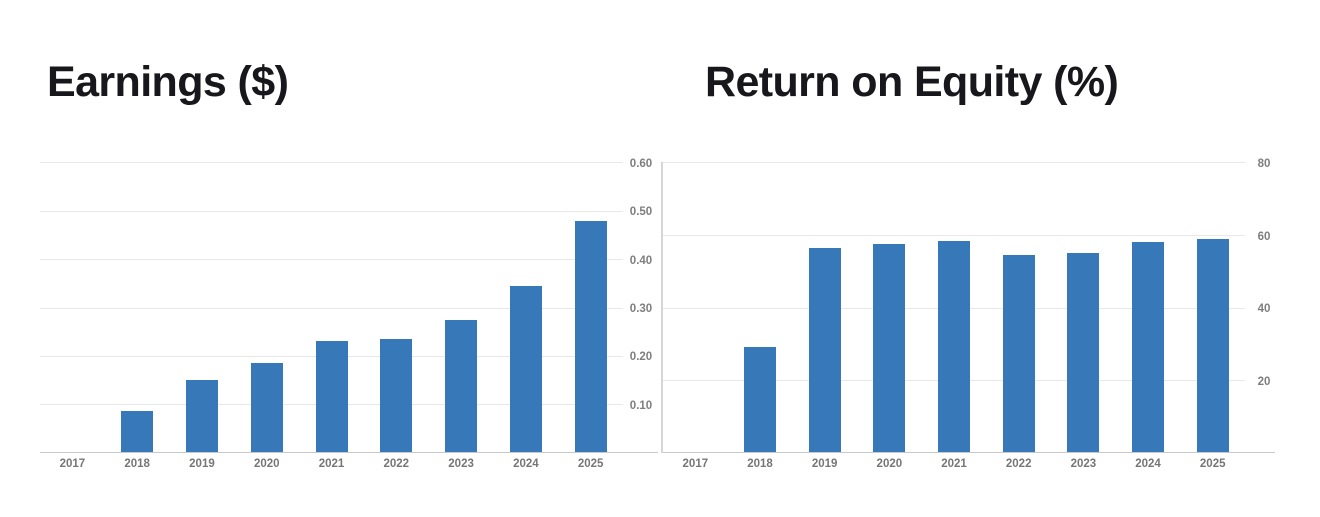 The width and height of the screenshot is (1320, 517). What do you see at coordinates (641, 260) in the screenshot?
I see `y-tick-label-0.40: 0.40` at bounding box center [641, 260].